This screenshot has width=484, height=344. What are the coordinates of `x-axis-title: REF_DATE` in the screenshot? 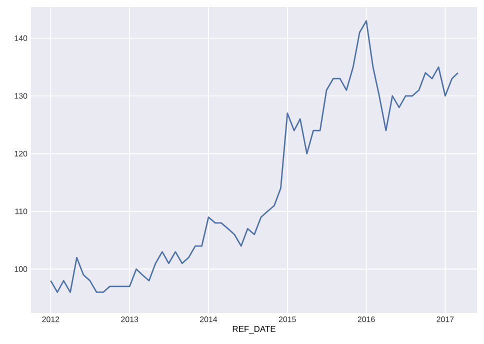 It's located at (254, 330).